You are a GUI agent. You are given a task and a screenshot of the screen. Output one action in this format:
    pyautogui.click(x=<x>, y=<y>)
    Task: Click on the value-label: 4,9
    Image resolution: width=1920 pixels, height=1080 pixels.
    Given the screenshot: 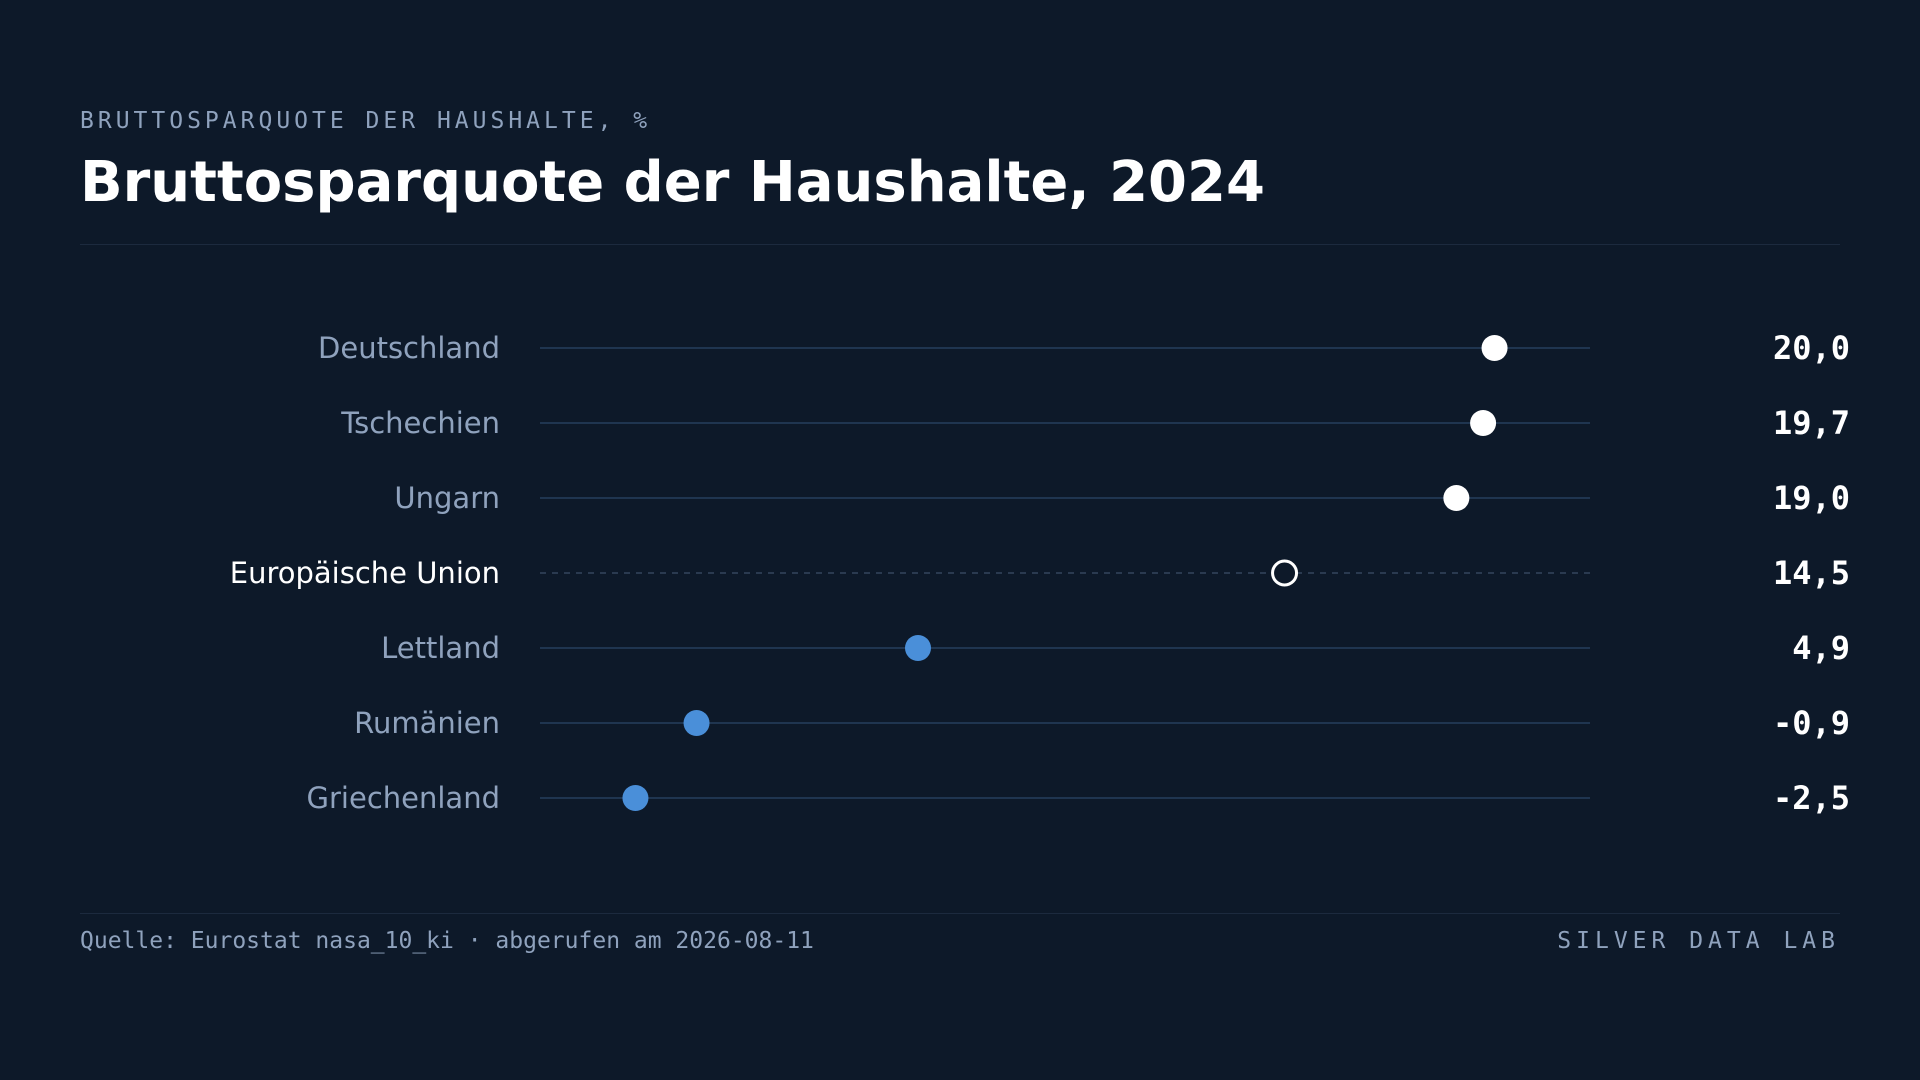 What is the action you would take?
    pyautogui.click(x=1821, y=648)
    